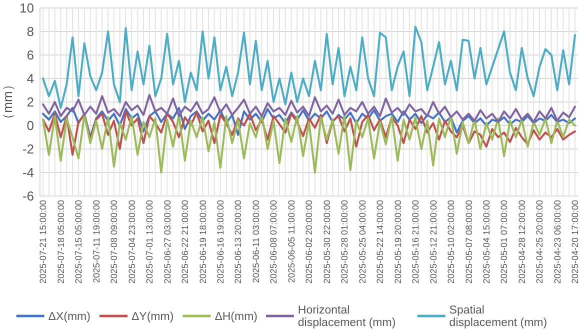 The image size is (585, 330). I want to click on x-tick-label: 2025-07-01 13:00:00, so click(149, 242).